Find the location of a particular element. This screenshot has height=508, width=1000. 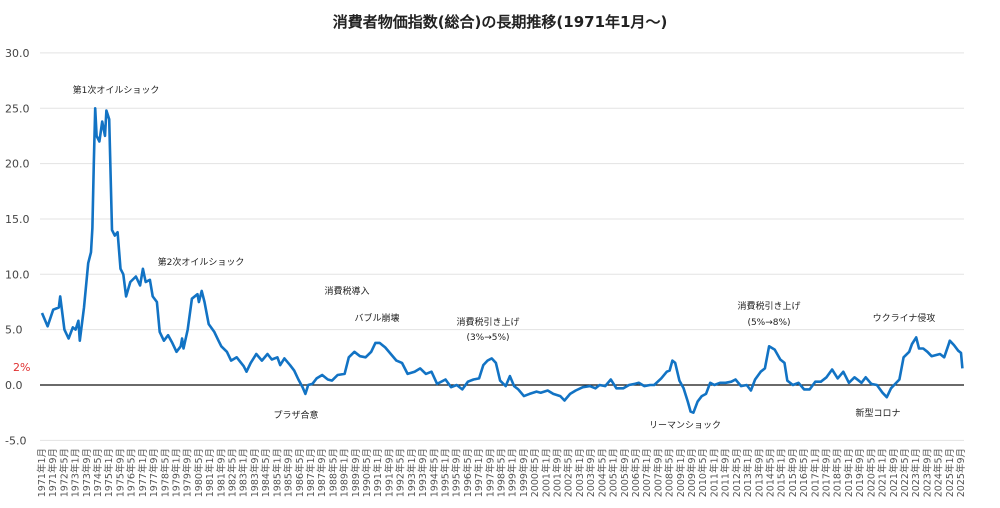

x-tick-label: 2013年1月 is located at coordinates (748, 472).